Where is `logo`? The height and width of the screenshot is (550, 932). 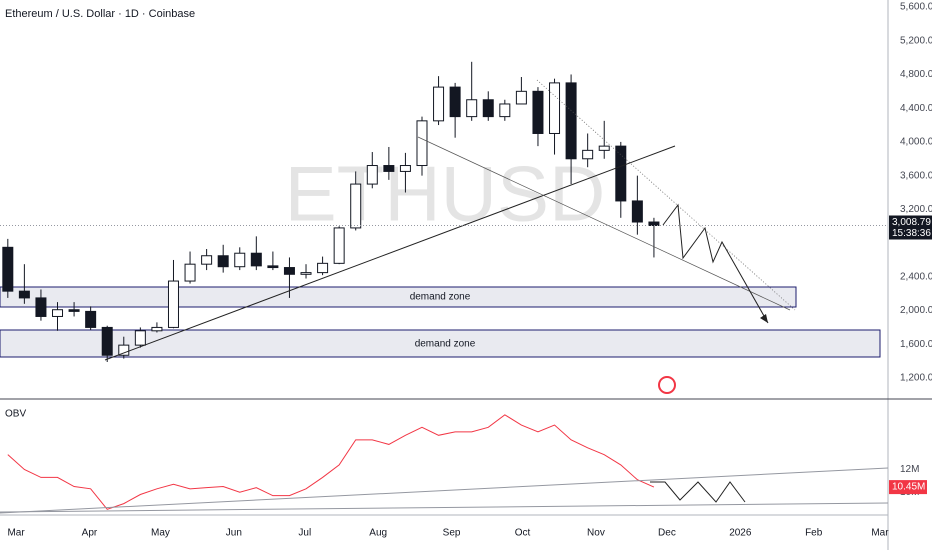
logo is located at coordinates (667, 385).